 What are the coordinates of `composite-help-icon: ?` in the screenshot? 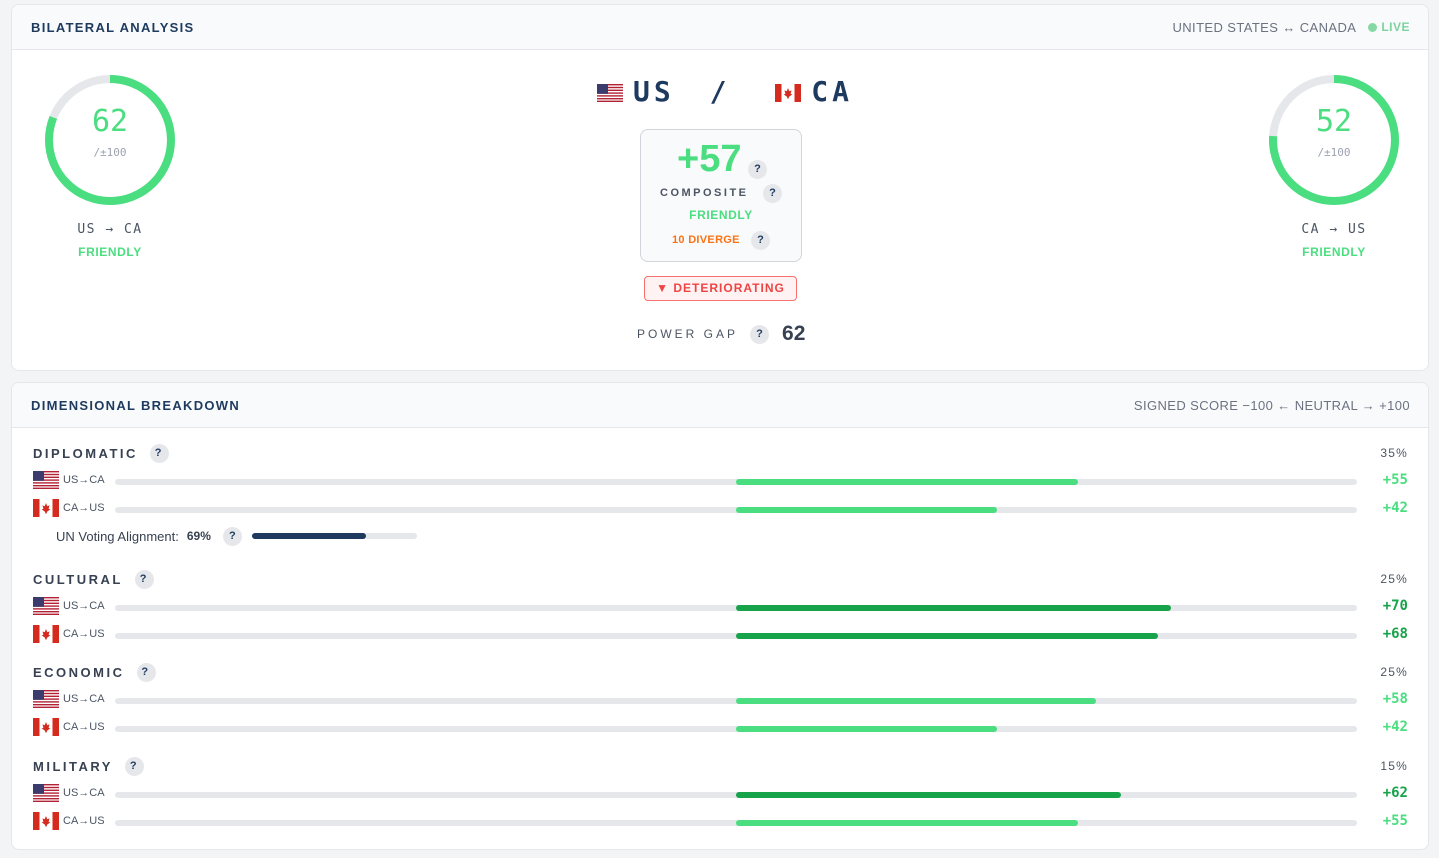 It's located at (757, 169).